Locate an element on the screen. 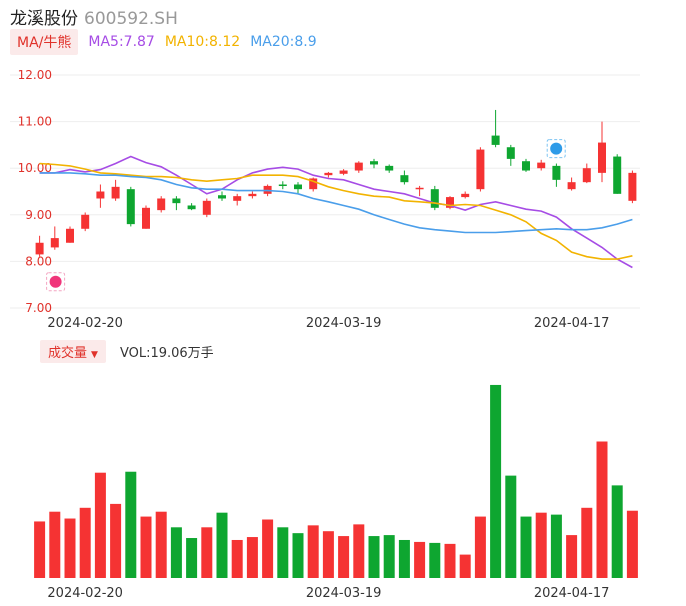 The height and width of the screenshot is (606, 686). ma10-label: MA10:8.12 is located at coordinates (202, 42).